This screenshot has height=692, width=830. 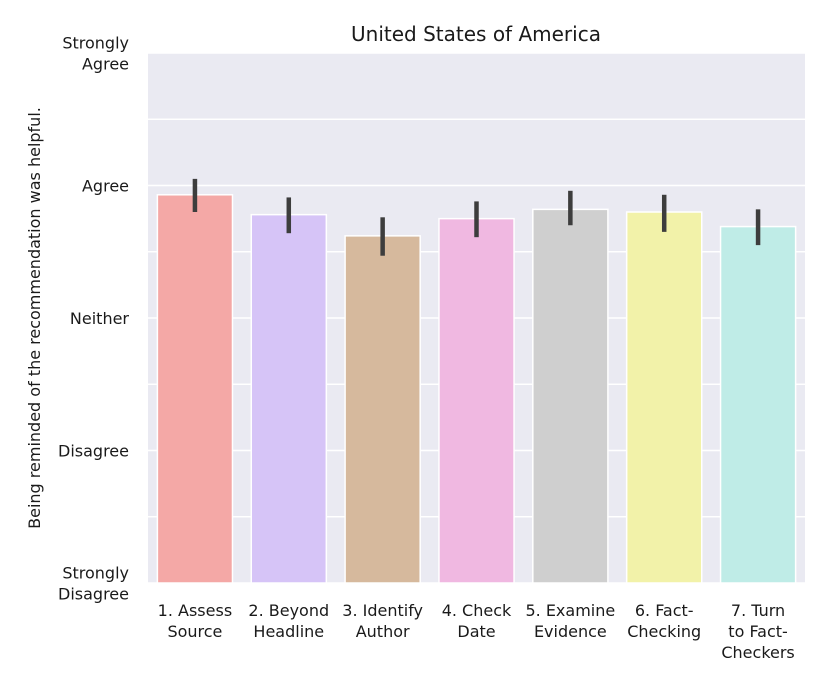 I want to click on x-tick-label-7: 7. Turn to Fact-Checkers, so click(x=757, y=631).